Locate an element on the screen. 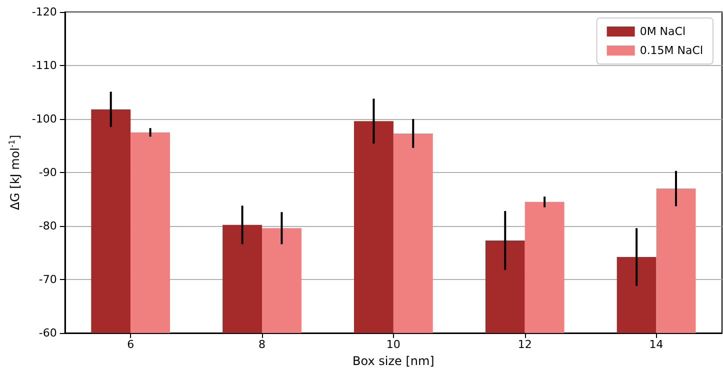 The height and width of the screenshot is (372, 723). x-tick-label: 12 is located at coordinates (525, 344).